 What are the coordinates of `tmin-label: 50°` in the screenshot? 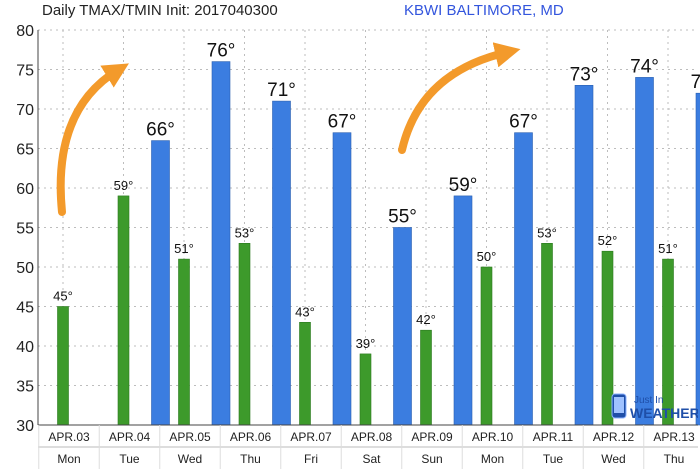 It's located at (487, 256).